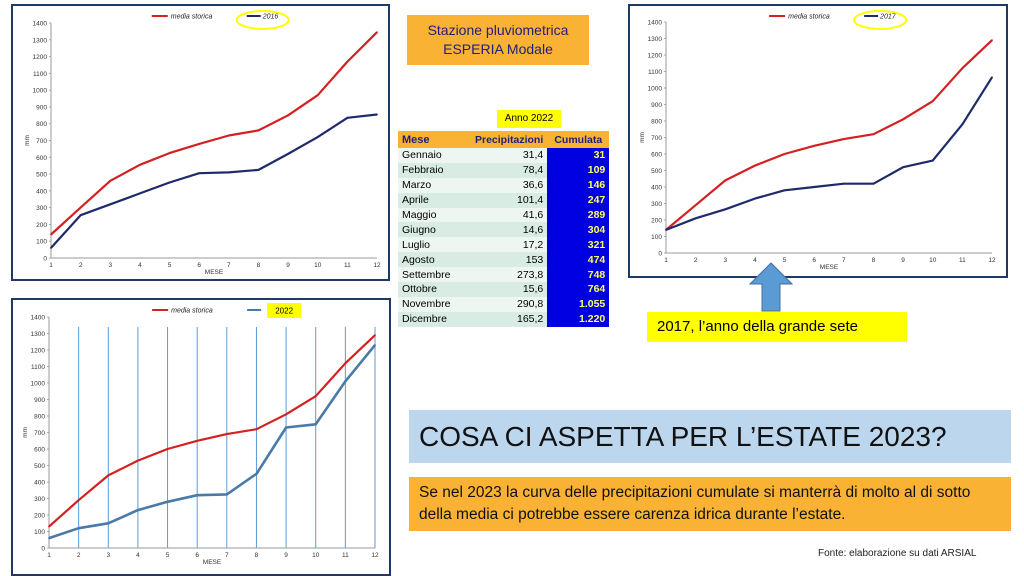  Describe the element at coordinates (578, 289) in the screenshot. I see `cell-cumulative: 764` at that location.